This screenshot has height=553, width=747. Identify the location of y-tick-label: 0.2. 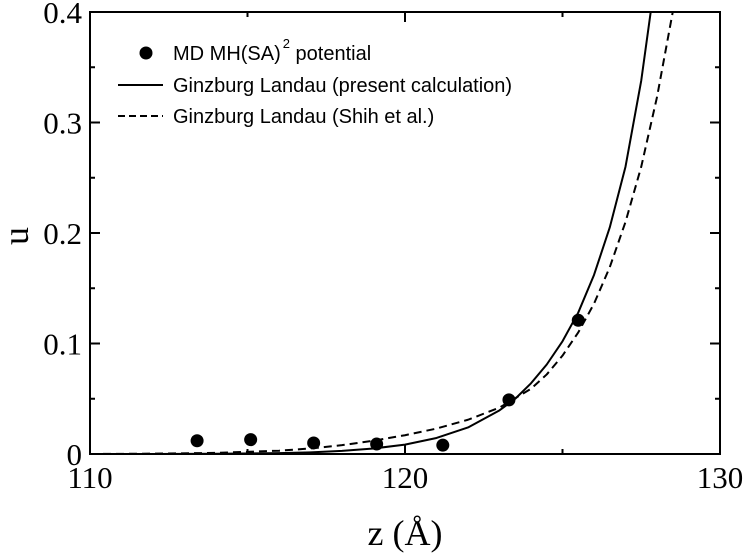
(62, 233).